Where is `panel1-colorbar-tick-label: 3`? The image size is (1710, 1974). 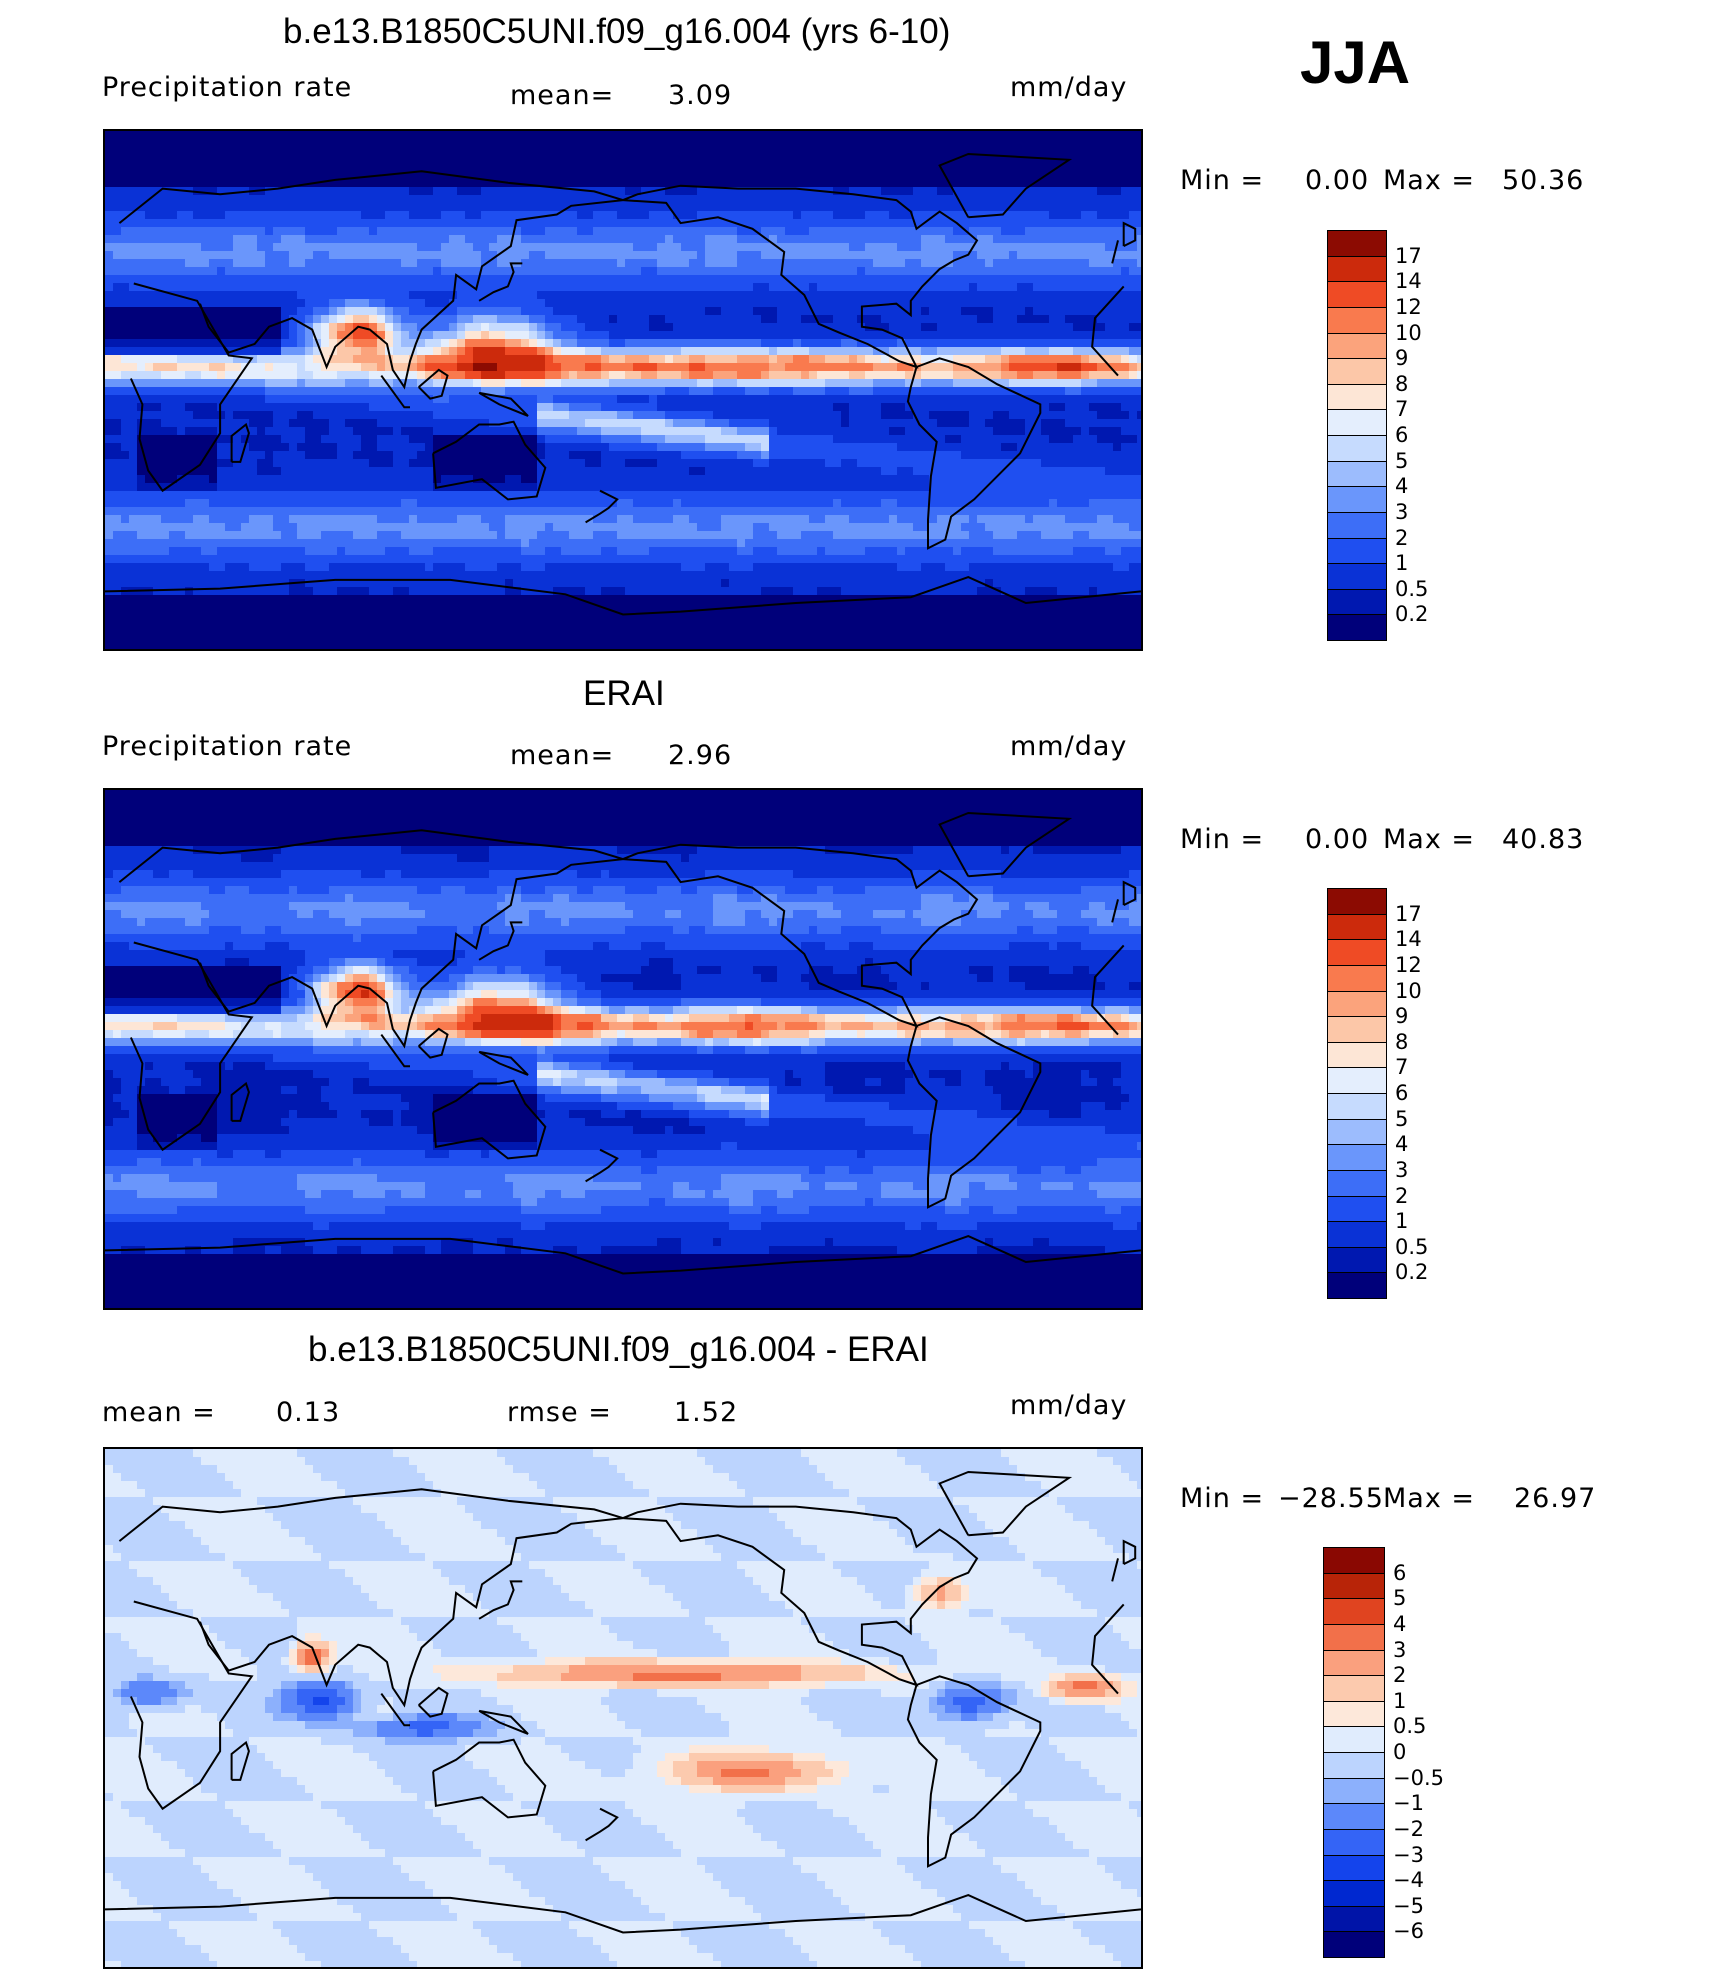 panel1-colorbar-tick-label: 3 is located at coordinates (1401, 512).